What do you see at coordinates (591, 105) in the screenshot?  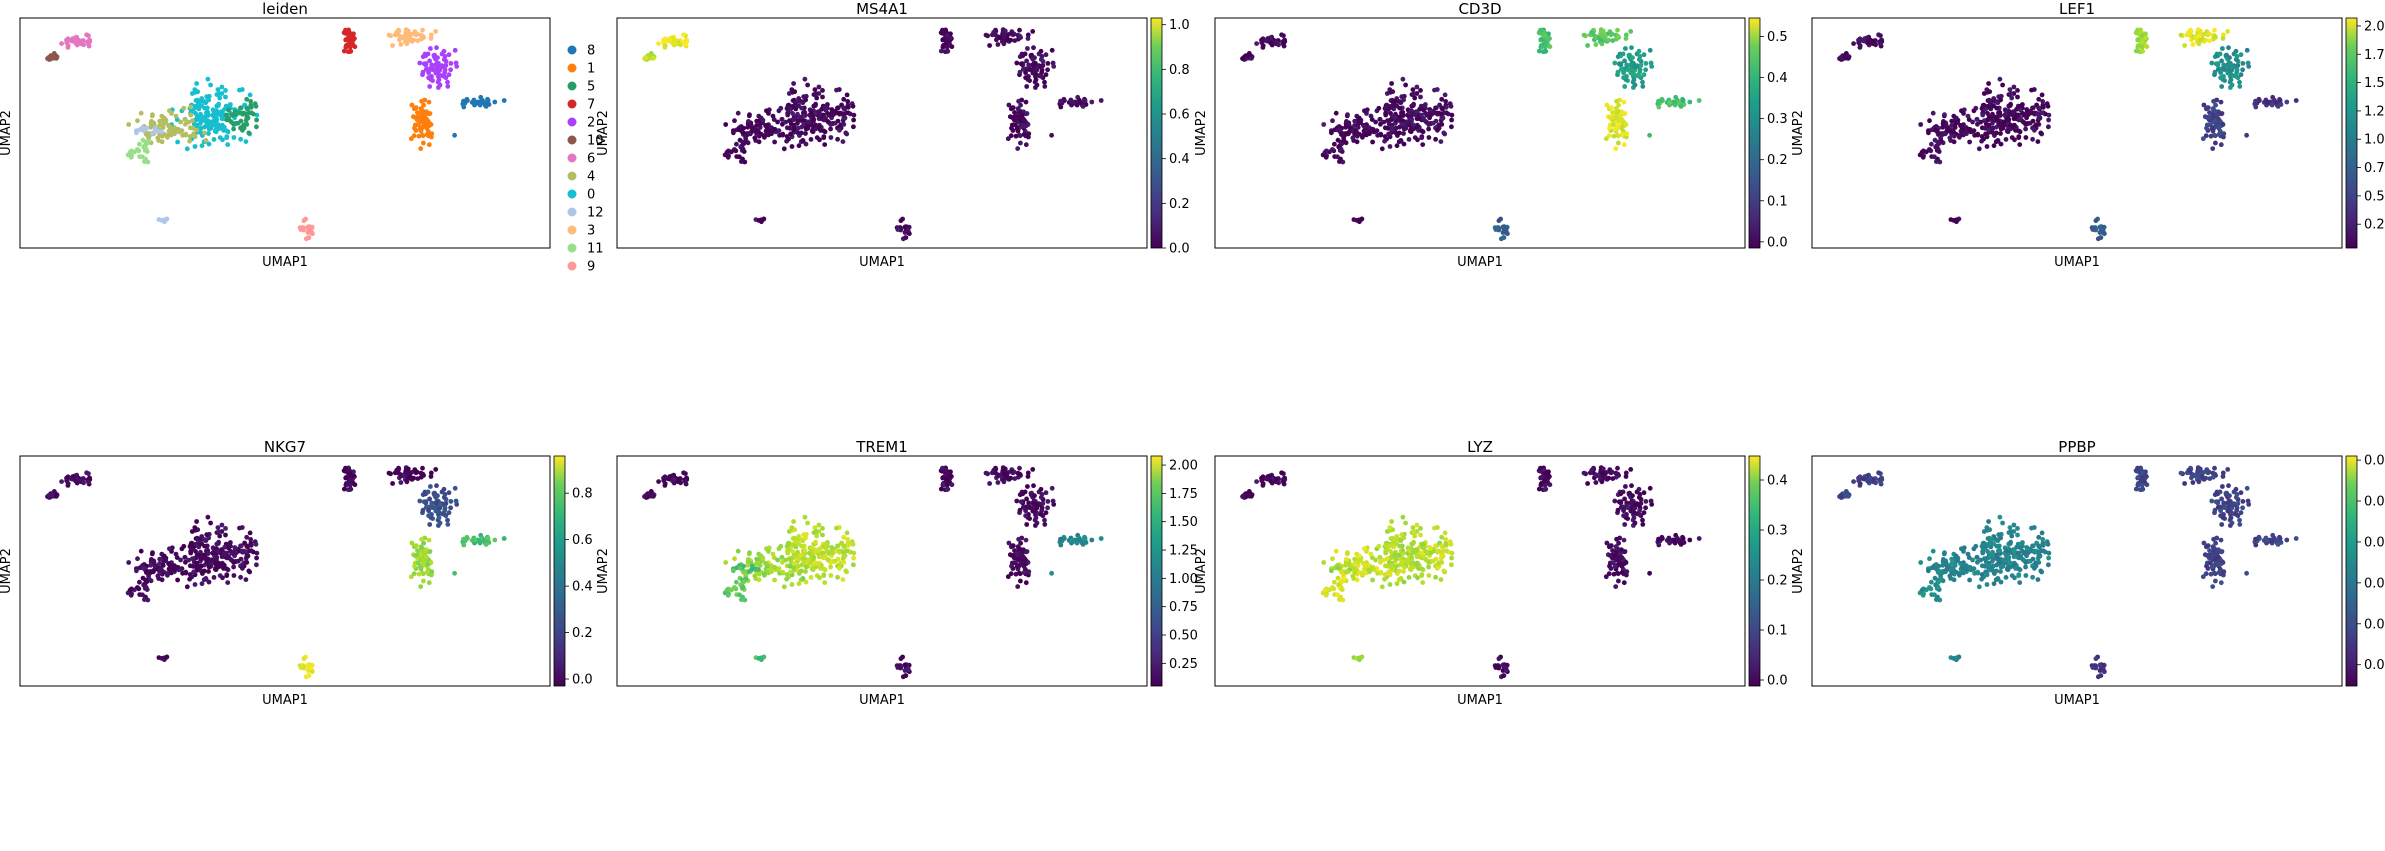 I see `legend-label: 7` at bounding box center [591, 105].